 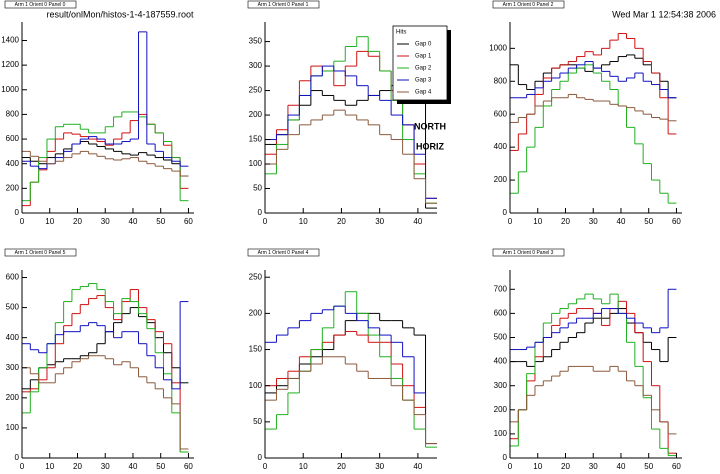 I want to click on y-tick-label: 350, so click(x=256, y=41).